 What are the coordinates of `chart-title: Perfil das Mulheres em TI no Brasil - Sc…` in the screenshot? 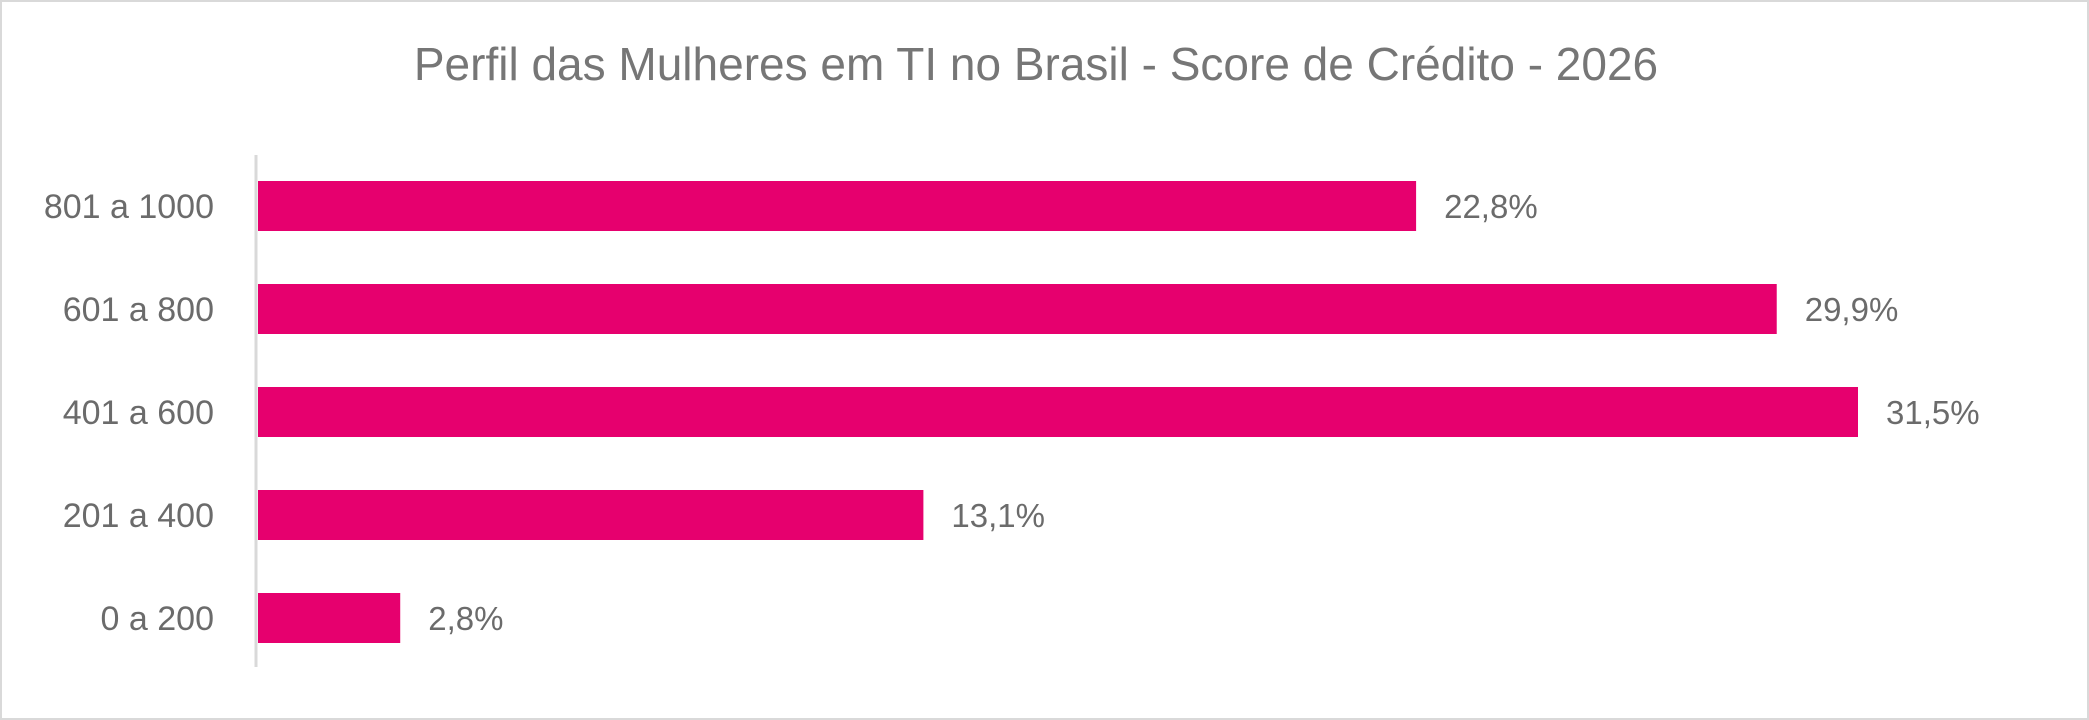 It's located at (1036, 64).